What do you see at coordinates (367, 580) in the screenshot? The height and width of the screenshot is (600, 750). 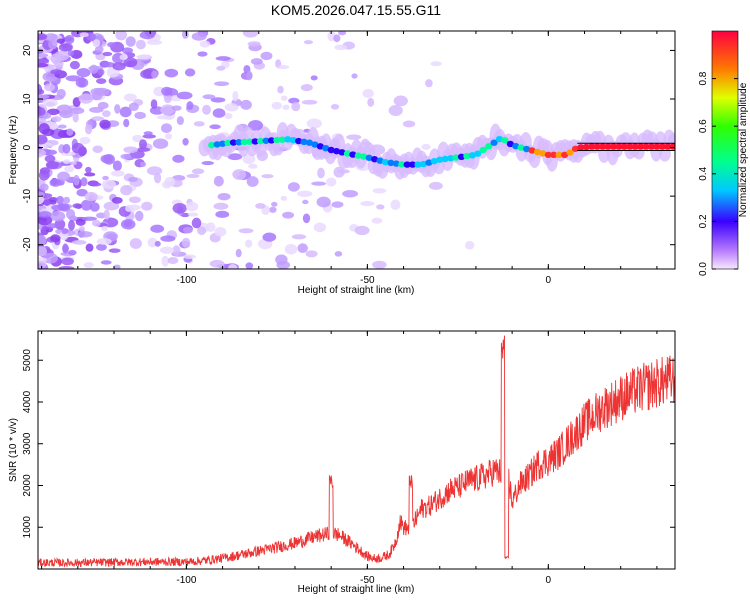 I see `snr-xtick-label: -50` at bounding box center [367, 580].